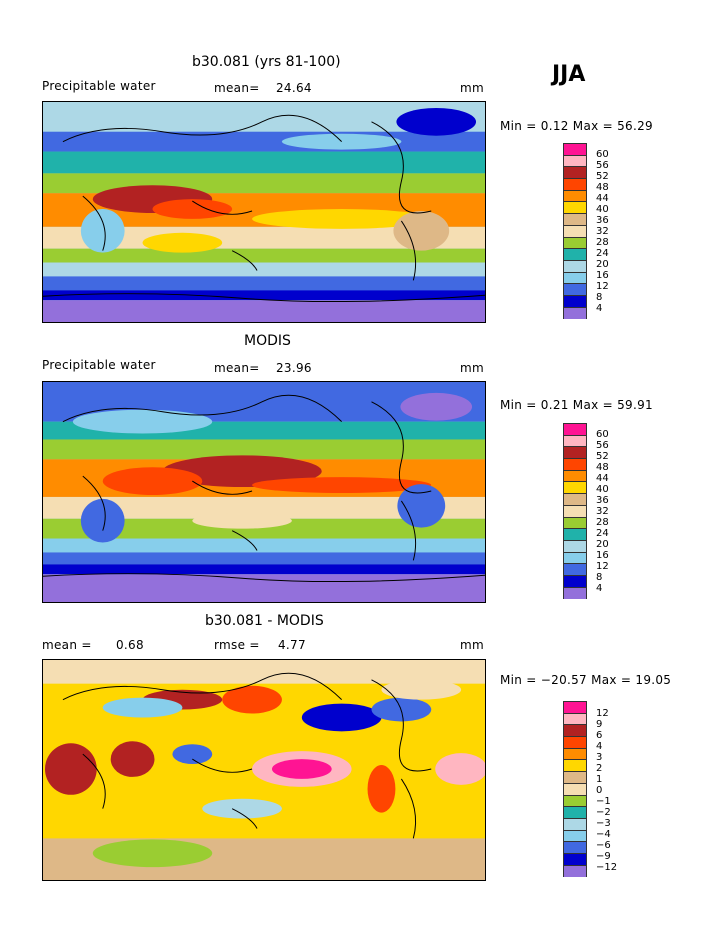  Describe the element at coordinates (602, 253) in the screenshot. I see `panel1-tick: 24` at that location.